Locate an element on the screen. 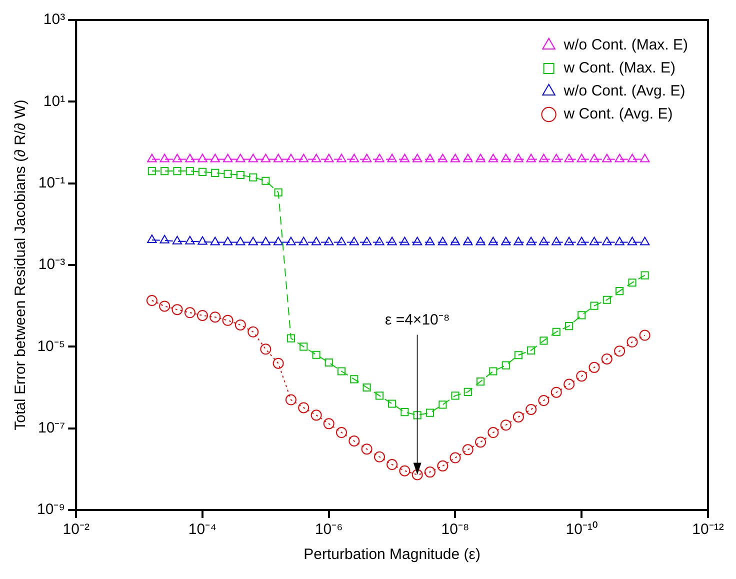  x-tick-label: 10⁻⁸ is located at coordinates (455, 529).